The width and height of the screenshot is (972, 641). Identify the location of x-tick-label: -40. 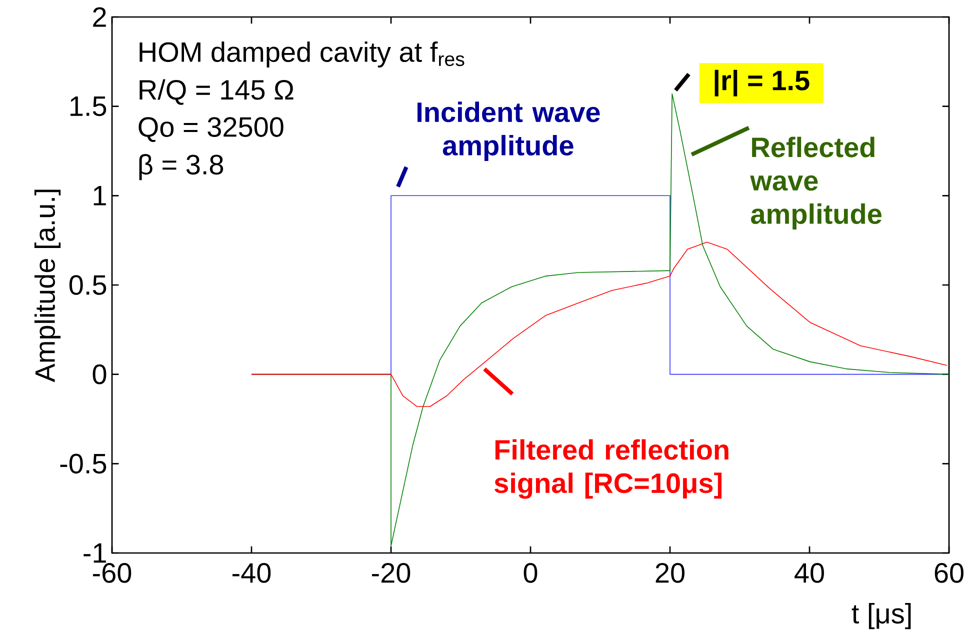
(251, 573).